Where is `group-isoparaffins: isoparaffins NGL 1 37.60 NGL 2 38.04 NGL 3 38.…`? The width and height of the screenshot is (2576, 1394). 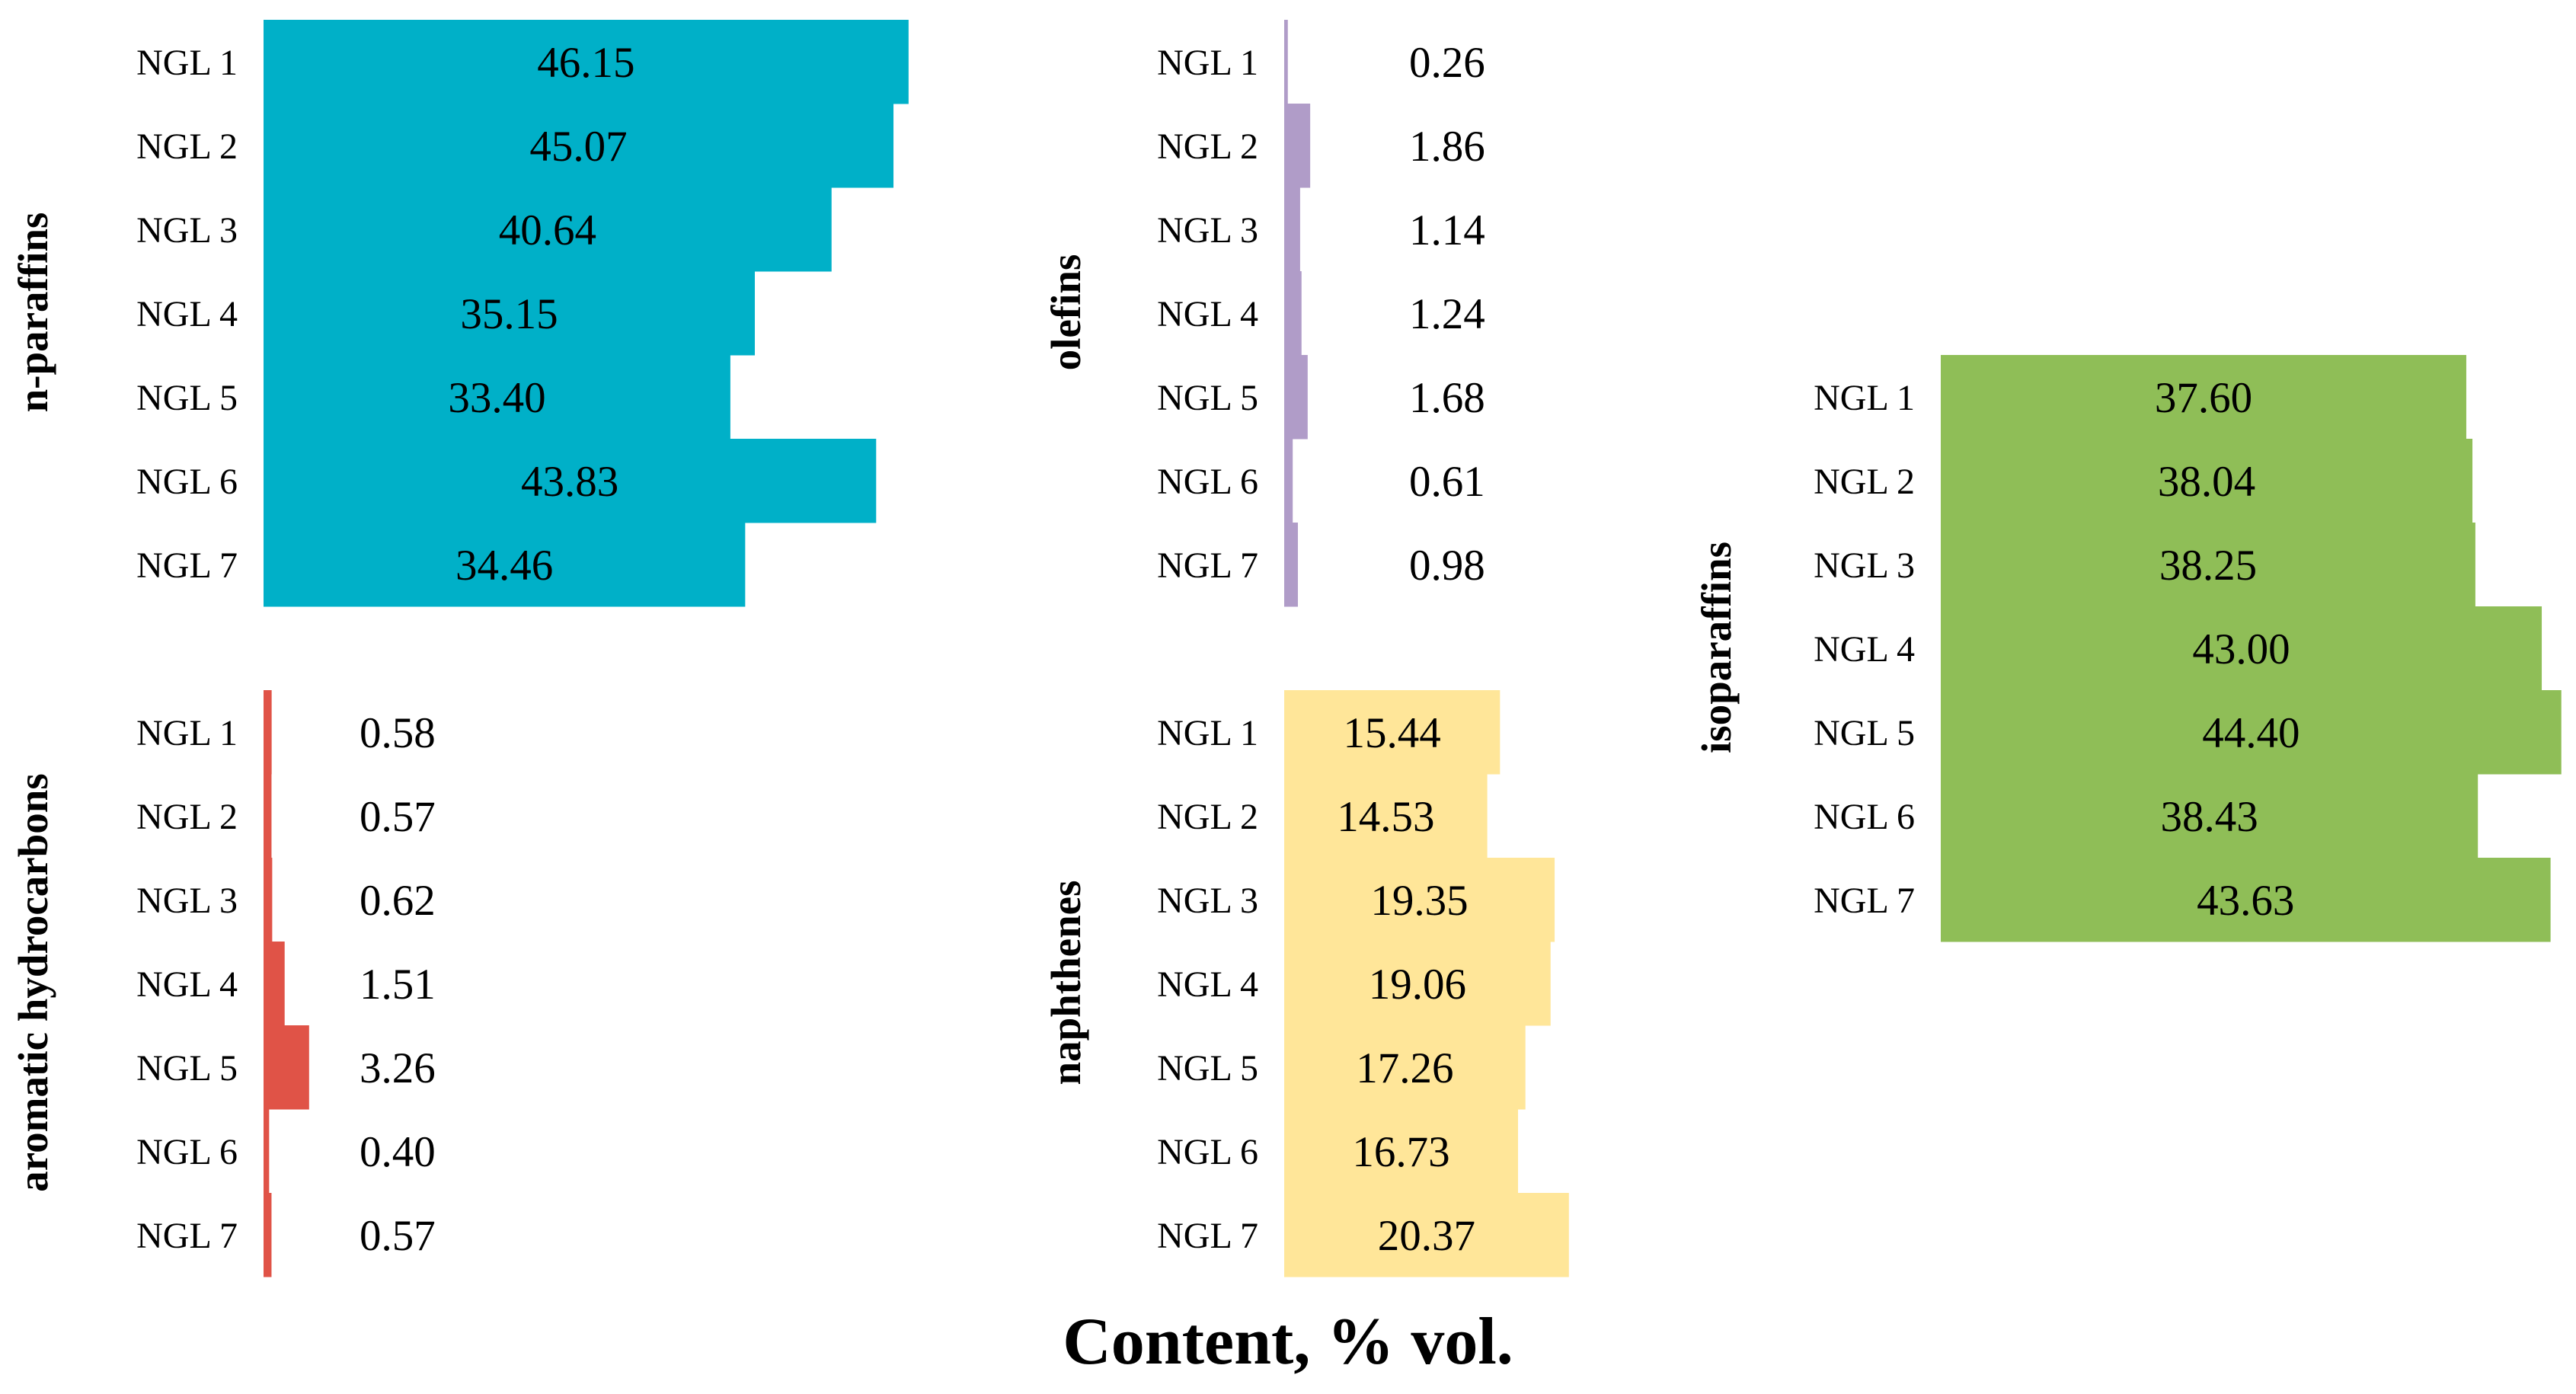
group-isoparaffins: isoparaffins NGL 1 37.60 NGL 2 38.04 NGL 3 38.… is located at coordinates (2127, 648).